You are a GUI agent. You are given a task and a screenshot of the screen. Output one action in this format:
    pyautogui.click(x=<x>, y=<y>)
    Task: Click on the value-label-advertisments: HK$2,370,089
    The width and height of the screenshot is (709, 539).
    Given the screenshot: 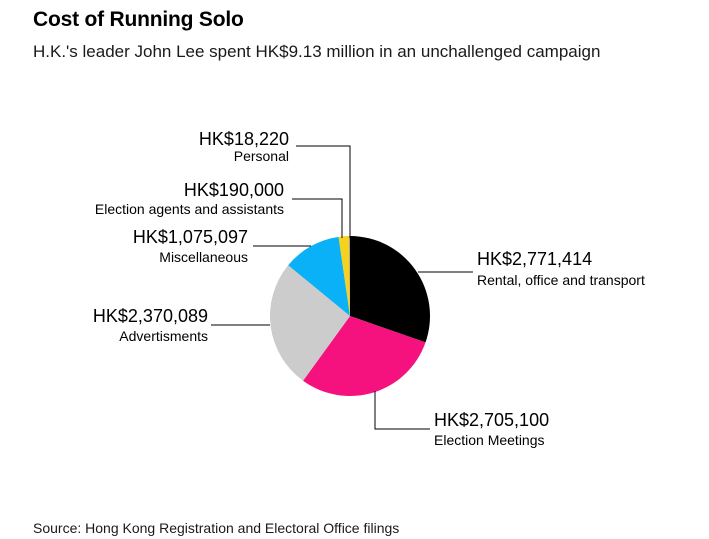 What is the action you would take?
    pyautogui.click(x=150, y=316)
    